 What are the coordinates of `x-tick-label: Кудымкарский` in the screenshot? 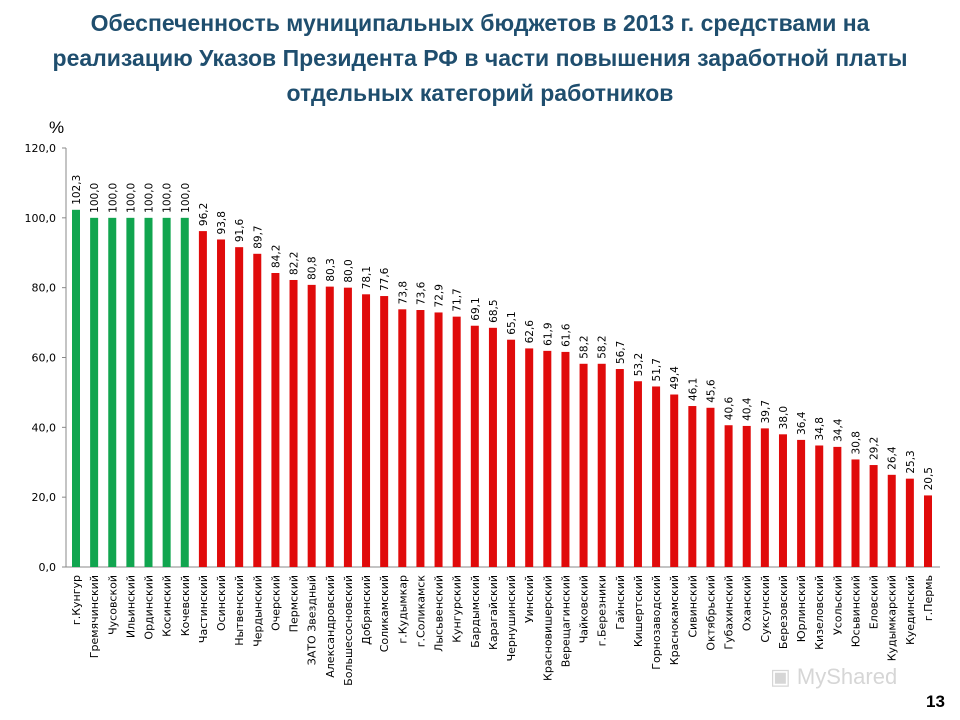 It's located at (892, 618).